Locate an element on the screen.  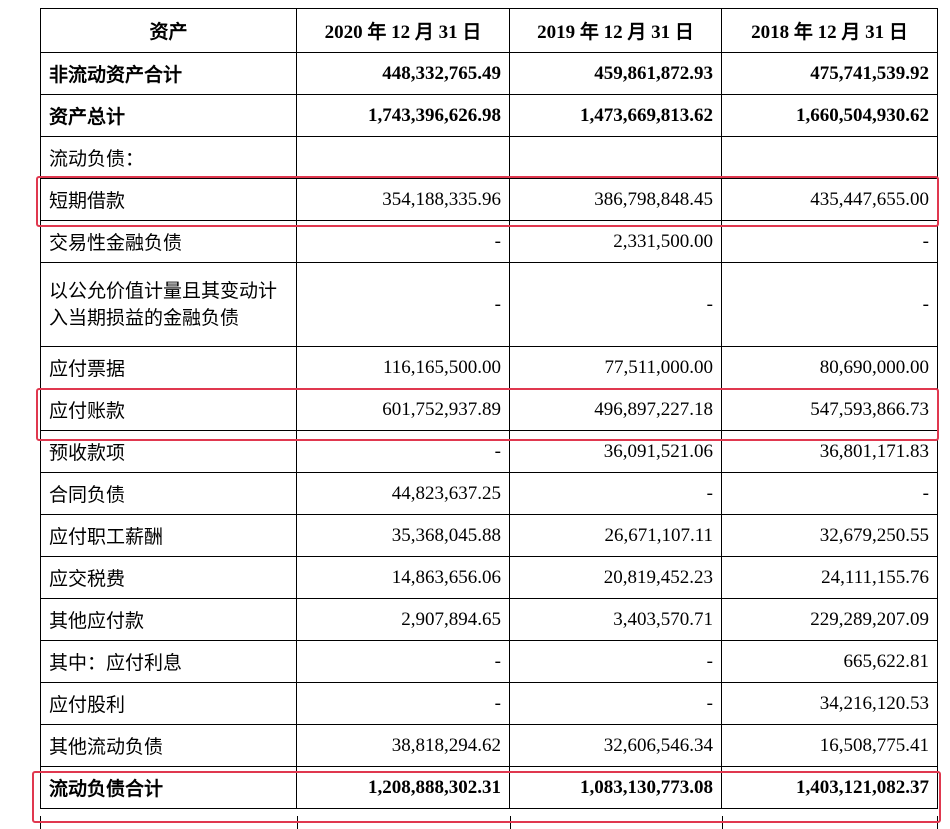
value-2020: 601,752,937.89 is located at coordinates (403, 409).